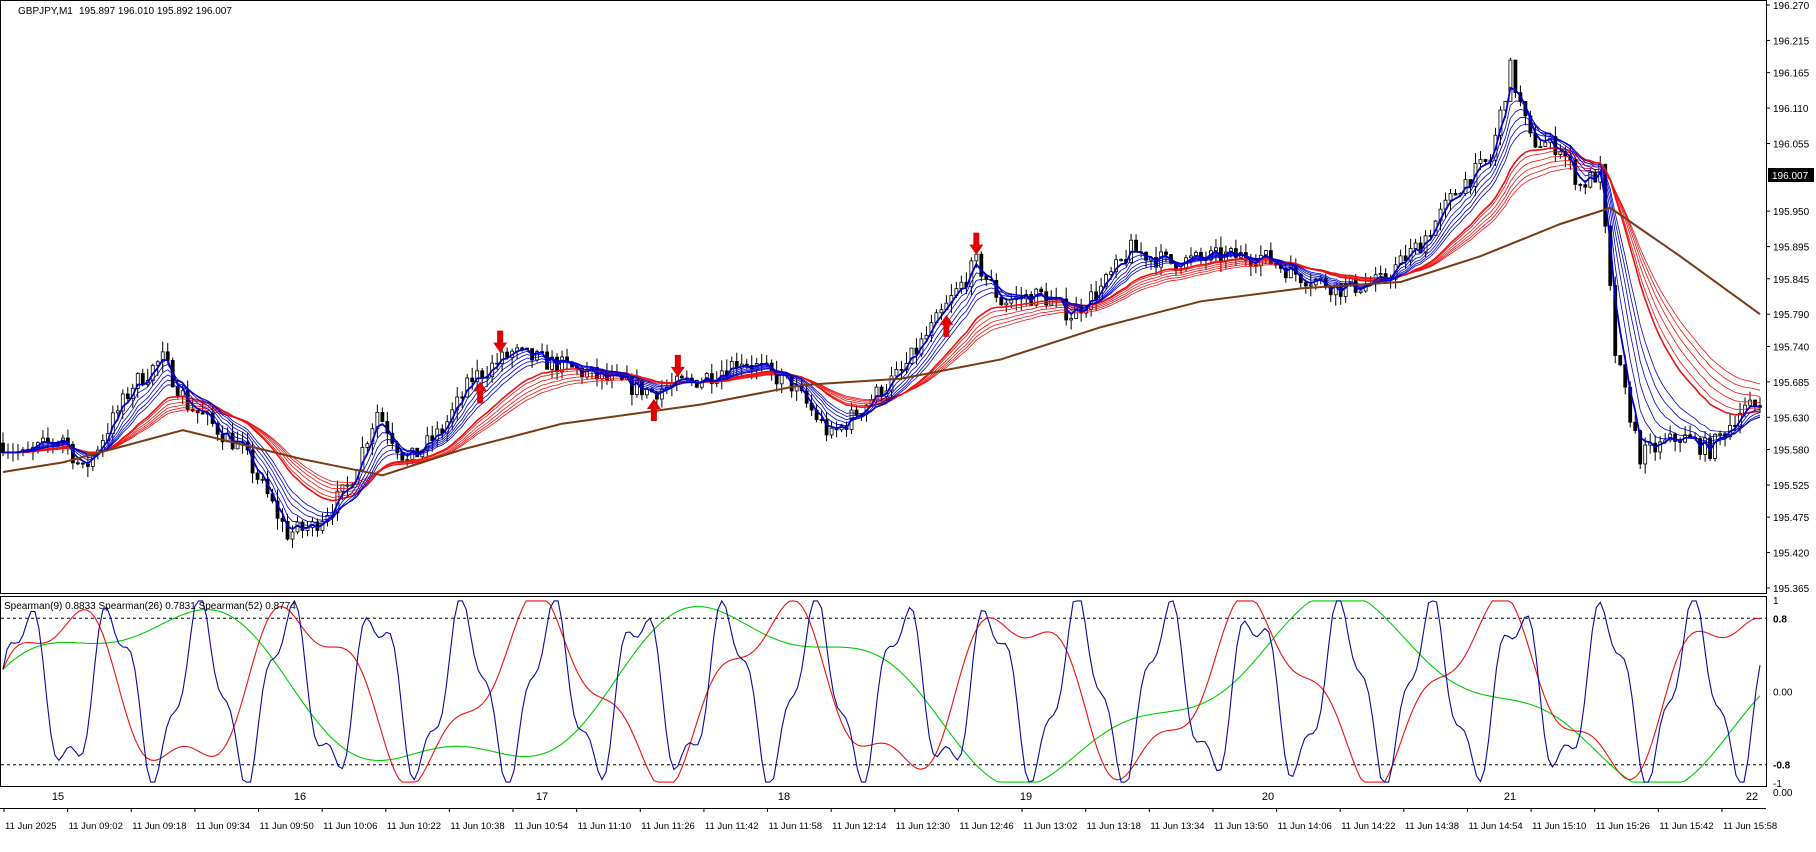 Image resolution: width=1816 pixels, height=852 pixels. What do you see at coordinates (1432, 826) in the screenshot?
I see `time-tick-label: 11 Jun 14:38` at bounding box center [1432, 826].